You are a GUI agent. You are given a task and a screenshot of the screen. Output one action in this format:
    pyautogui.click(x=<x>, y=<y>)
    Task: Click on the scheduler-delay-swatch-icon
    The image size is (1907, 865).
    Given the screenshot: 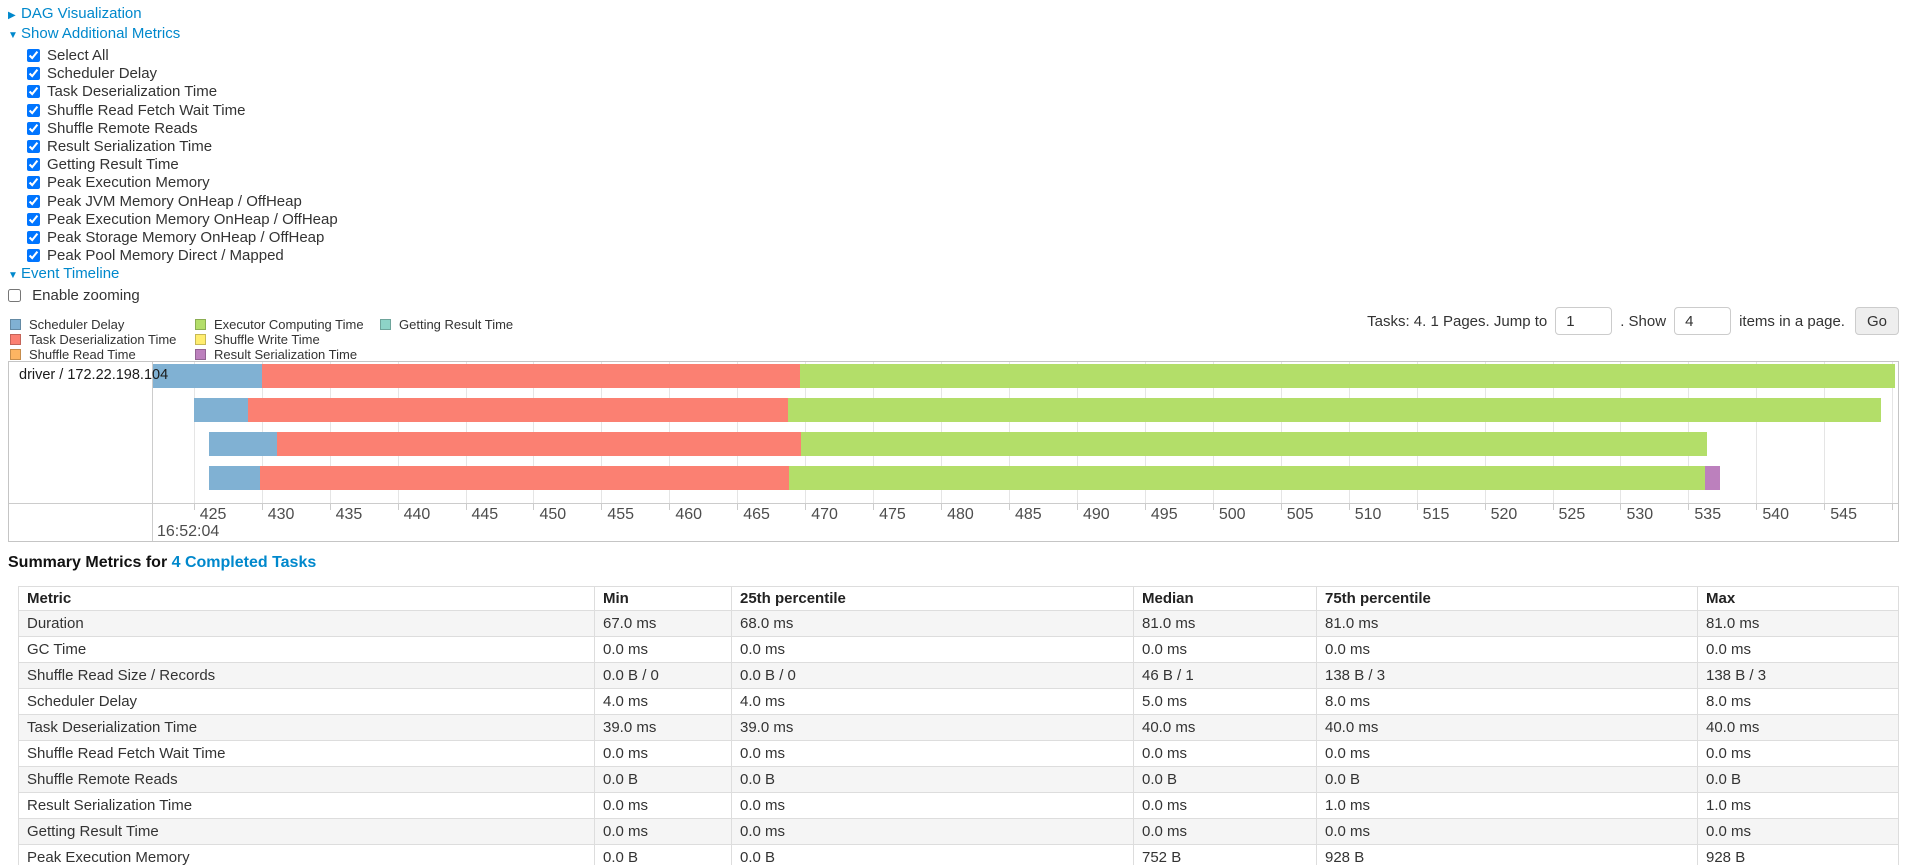 What is the action you would take?
    pyautogui.click(x=15, y=325)
    